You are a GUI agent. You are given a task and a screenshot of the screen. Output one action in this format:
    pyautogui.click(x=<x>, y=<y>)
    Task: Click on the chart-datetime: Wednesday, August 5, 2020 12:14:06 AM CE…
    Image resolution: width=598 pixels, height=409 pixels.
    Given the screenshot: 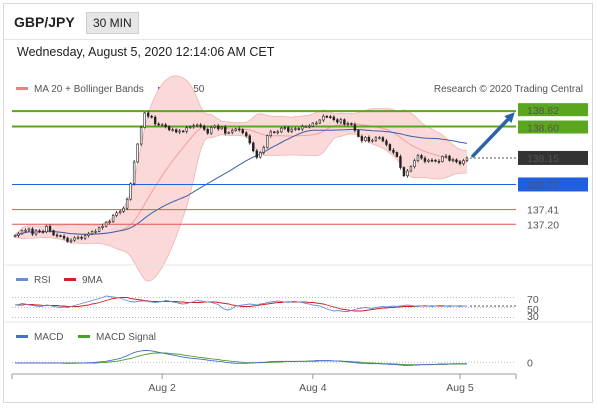 What is the action you would take?
    pyautogui.click(x=146, y=52)
    